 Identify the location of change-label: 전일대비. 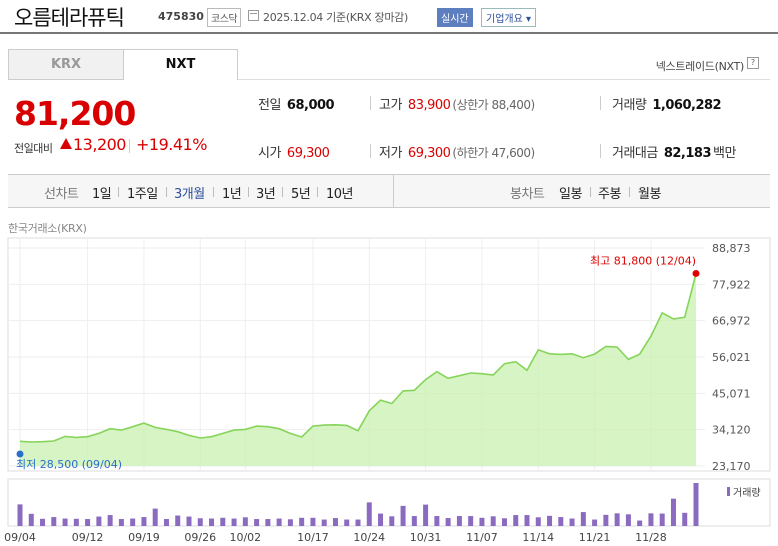
(33, 148).